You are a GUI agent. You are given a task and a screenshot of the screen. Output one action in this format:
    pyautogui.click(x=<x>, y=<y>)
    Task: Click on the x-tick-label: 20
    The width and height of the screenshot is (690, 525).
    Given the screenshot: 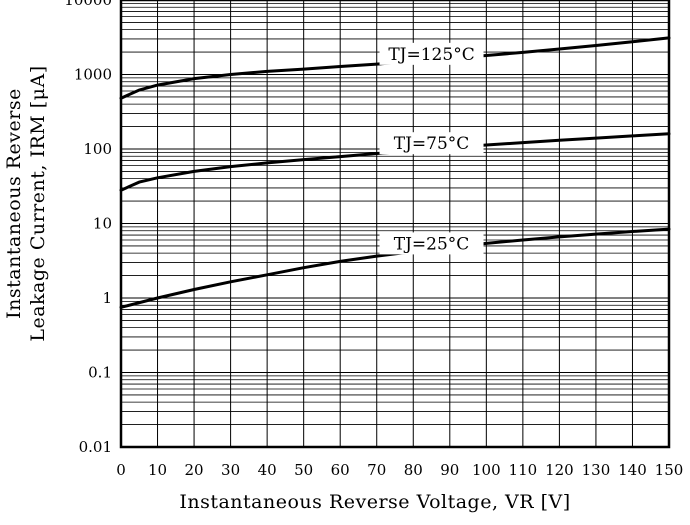 What is the action you would take?
    pyautogui.click(x=194, y=470)
    